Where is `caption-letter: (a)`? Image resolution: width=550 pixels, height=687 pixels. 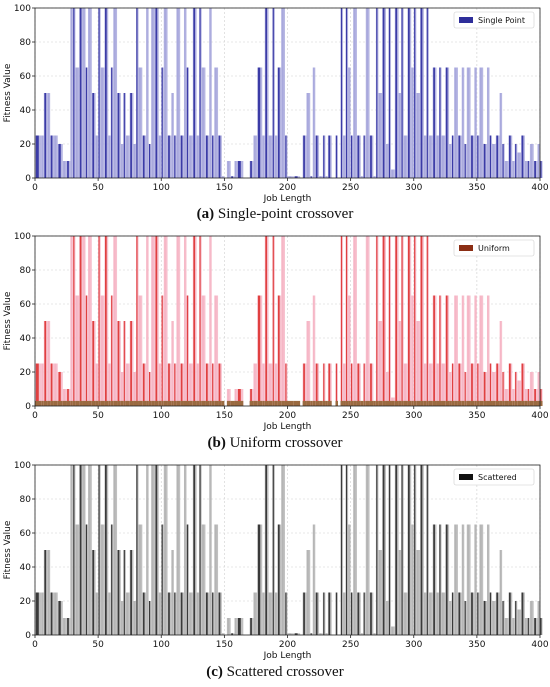
caption-letter: (a) is located at coordinates (205, 214).